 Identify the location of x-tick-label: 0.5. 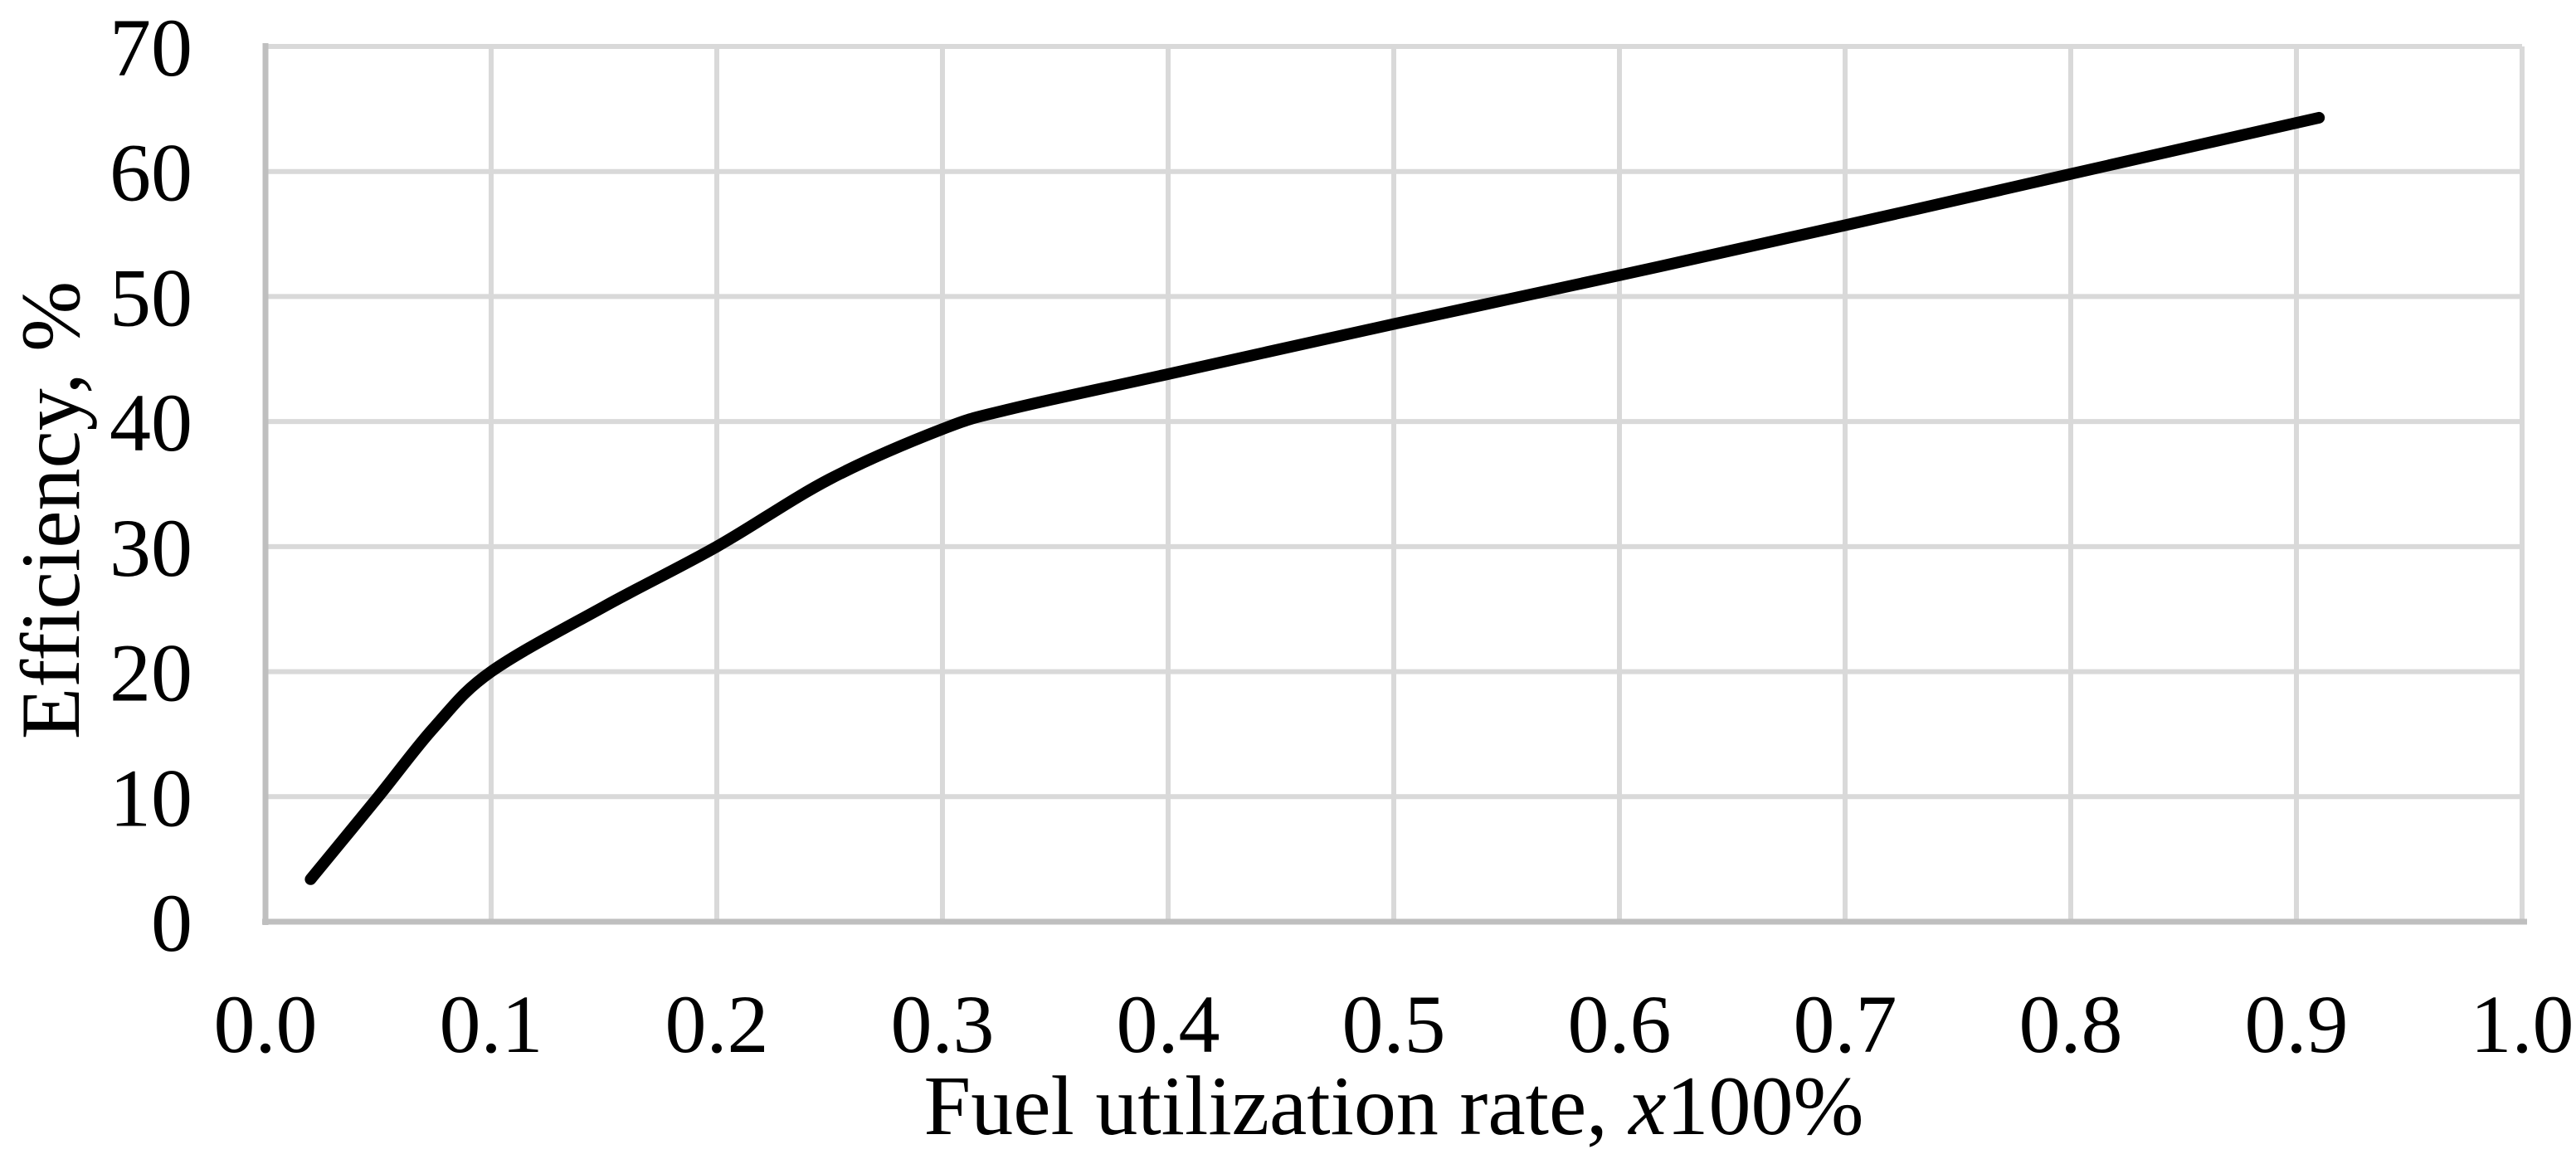
(1394, 1024).